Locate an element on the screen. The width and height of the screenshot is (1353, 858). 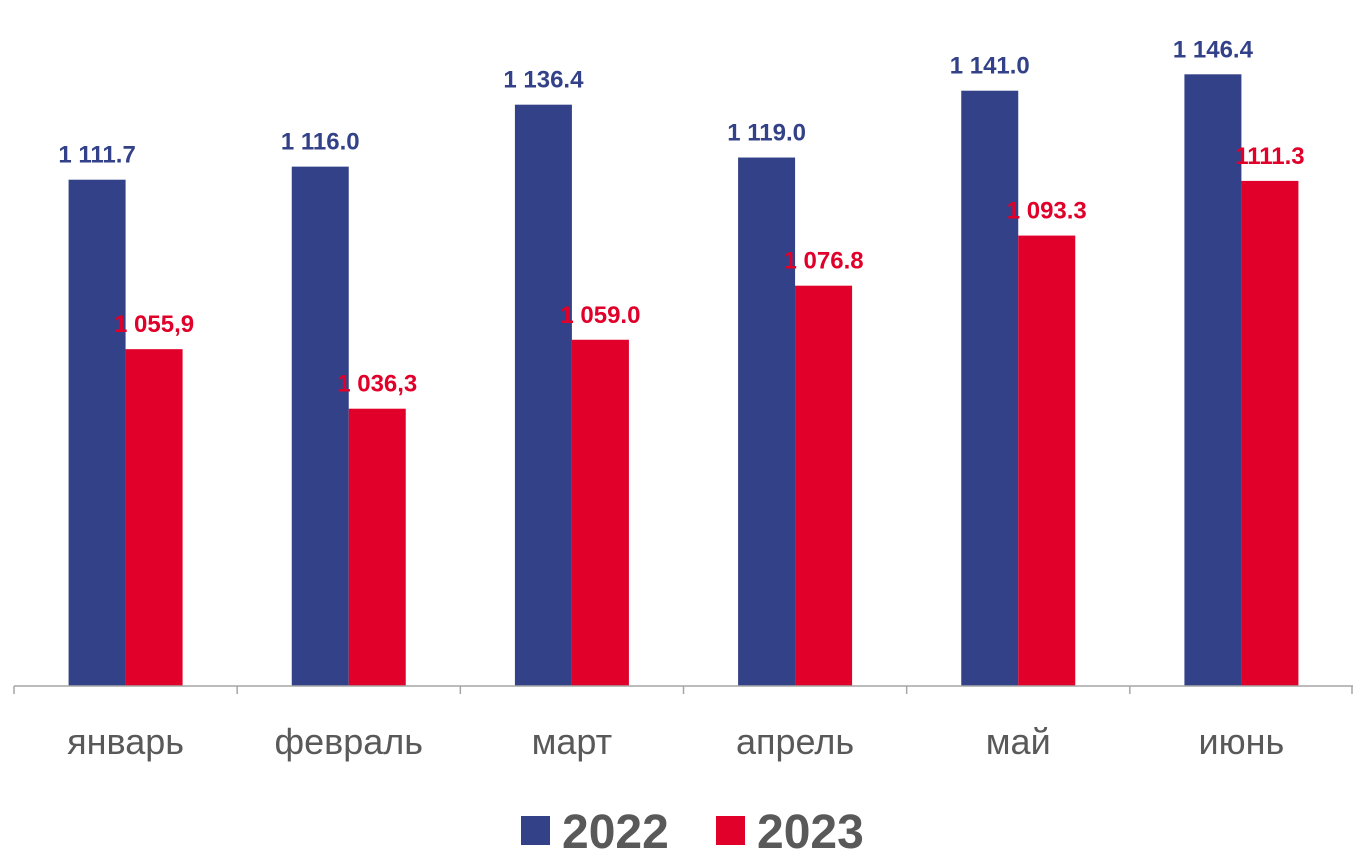
category-label-1: февраль is located at coordinates (348, 741).